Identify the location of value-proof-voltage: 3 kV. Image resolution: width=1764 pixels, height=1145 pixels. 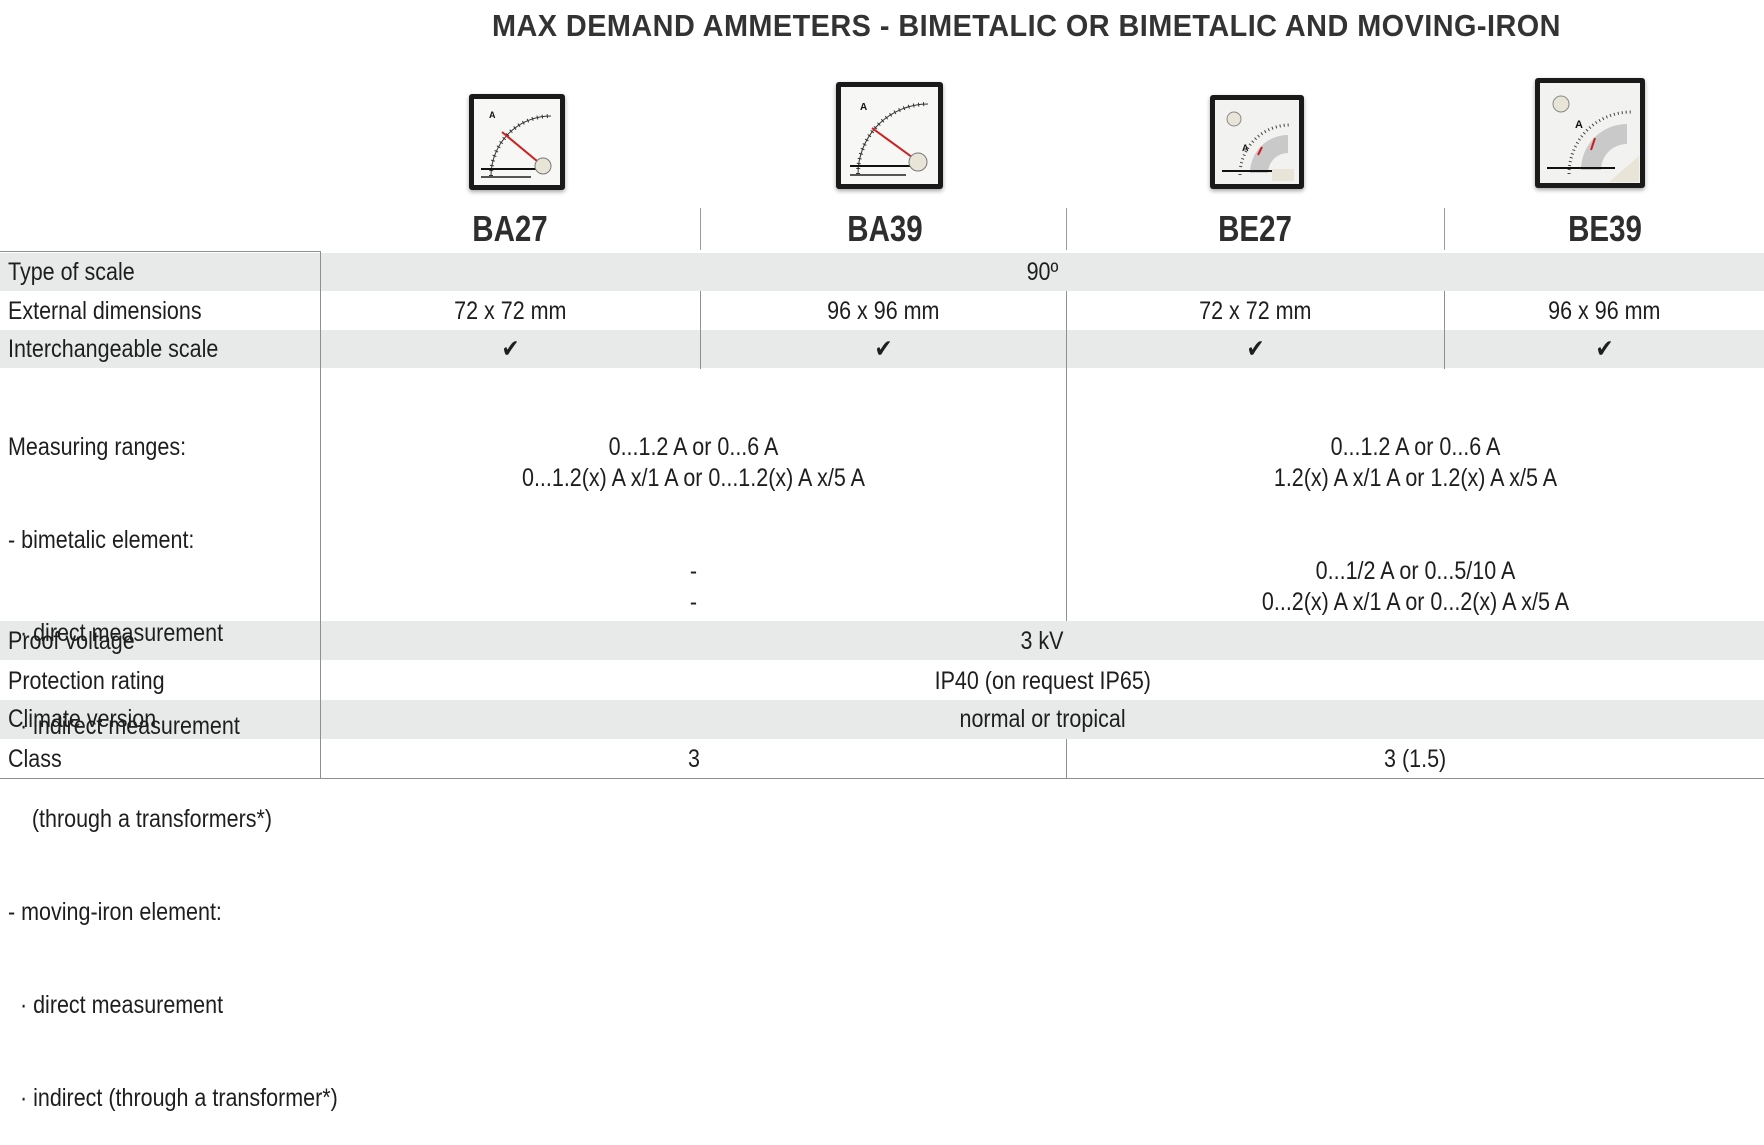
(1042, 641).